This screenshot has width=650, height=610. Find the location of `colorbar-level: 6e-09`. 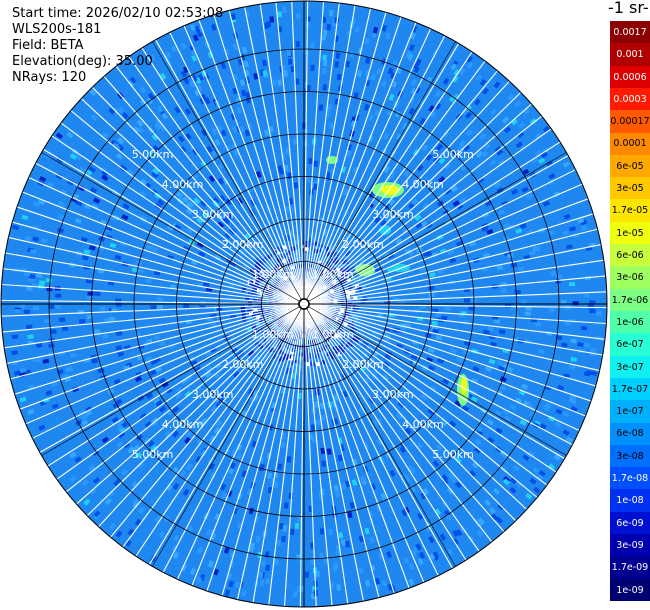

colorbar-level: 6e-09 is located at coordinates (630, 523).